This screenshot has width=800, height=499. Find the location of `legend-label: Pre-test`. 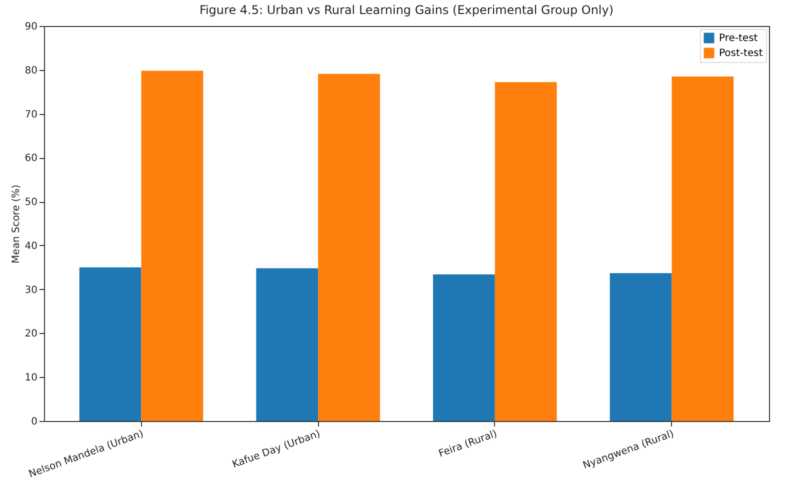

legend-label: Pre-test is located at coordinates (738, 38).